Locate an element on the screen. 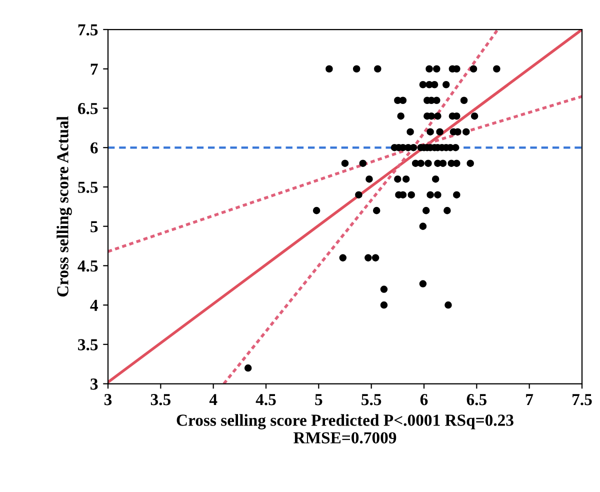 This screenshot has height=492, width=600. x-tick-label: 5.5 is located at coordinates (372, 400).